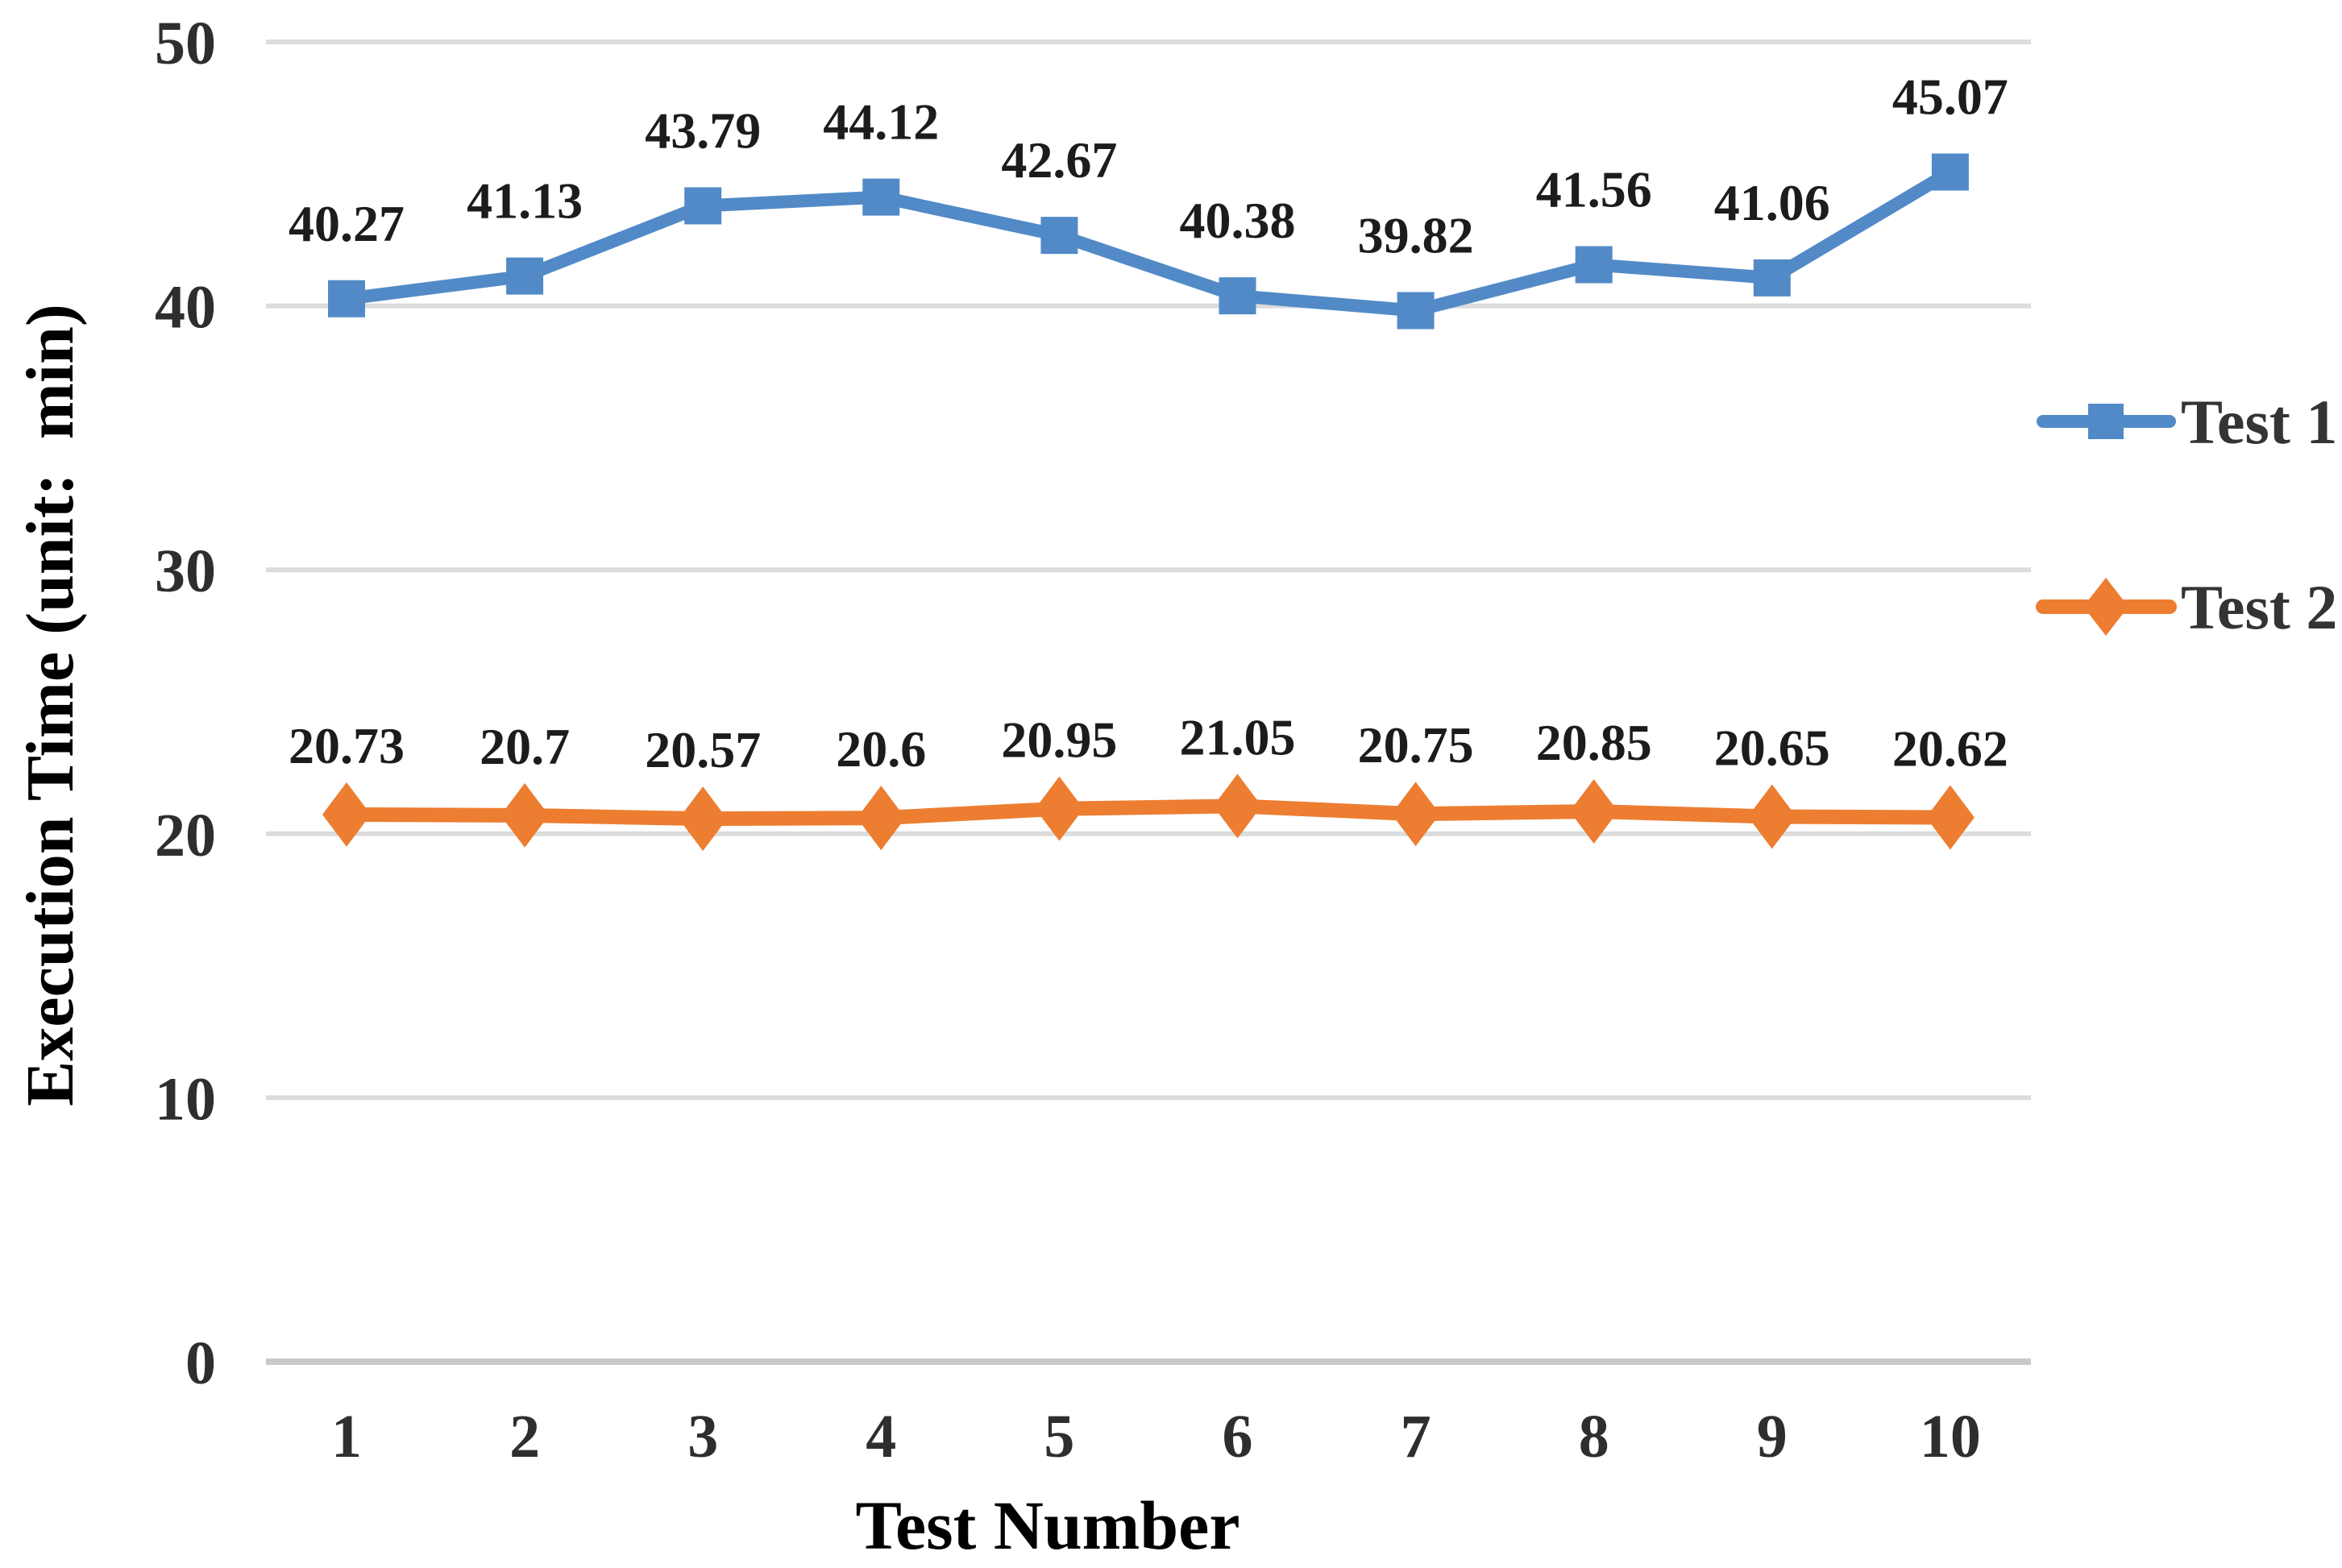  What do you see at coordinates (346, 1437) in the screenshot?
I see `x-tick-label-1: 1` at bounding box center [346, 1437].